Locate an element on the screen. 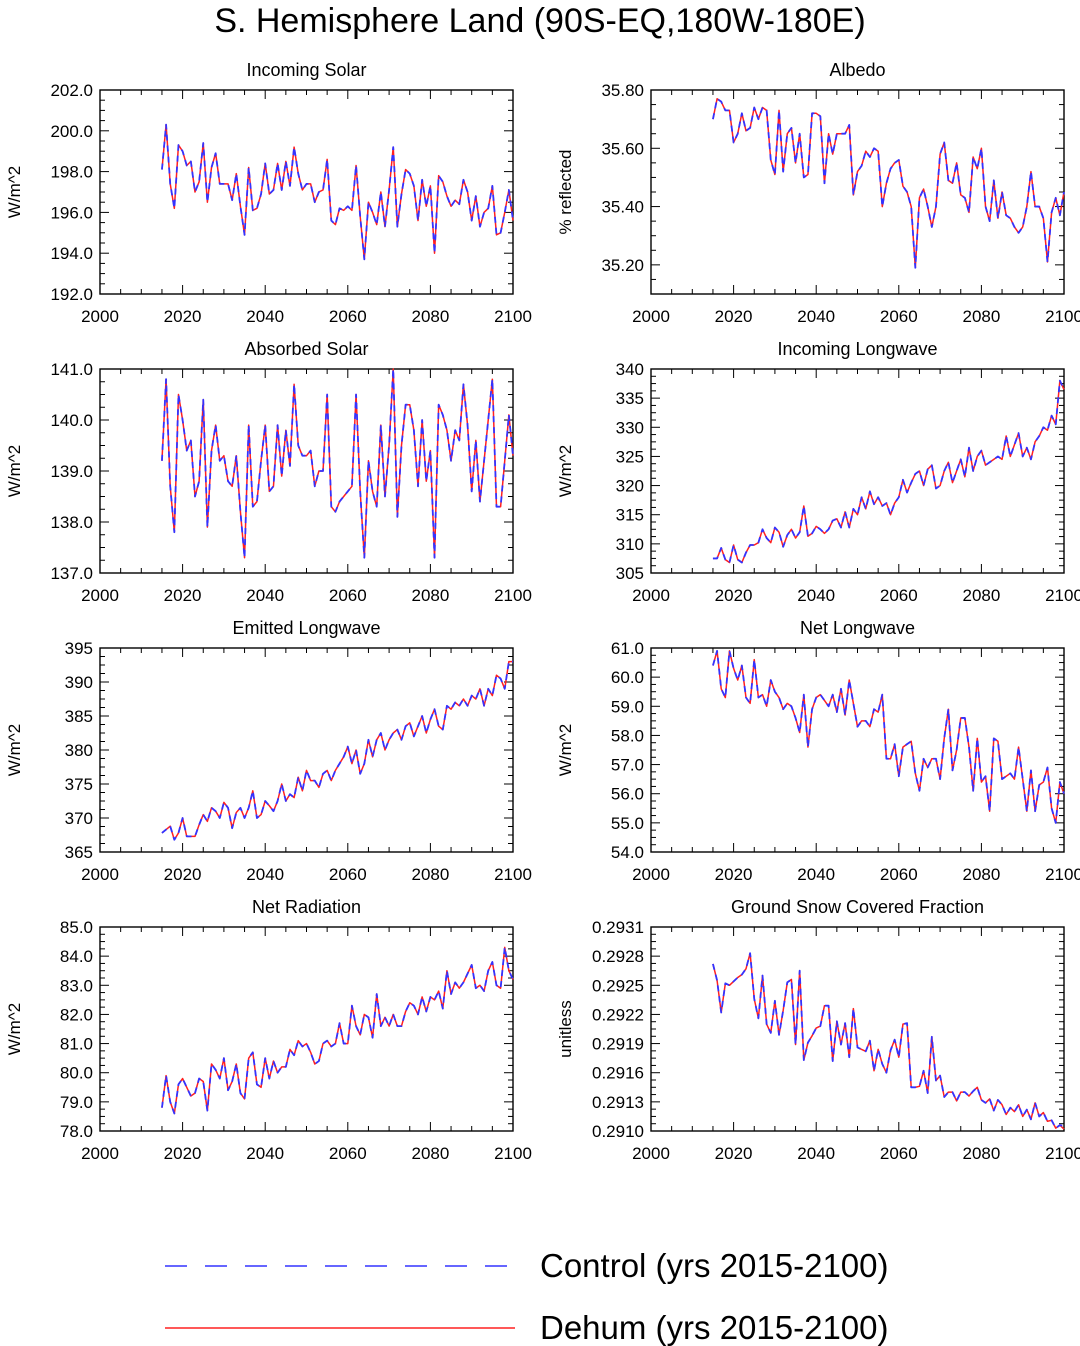 The width and height of the screenshot is (1080, 1346). y-tick-label: 58.0 is located at coordinates (627, 735).